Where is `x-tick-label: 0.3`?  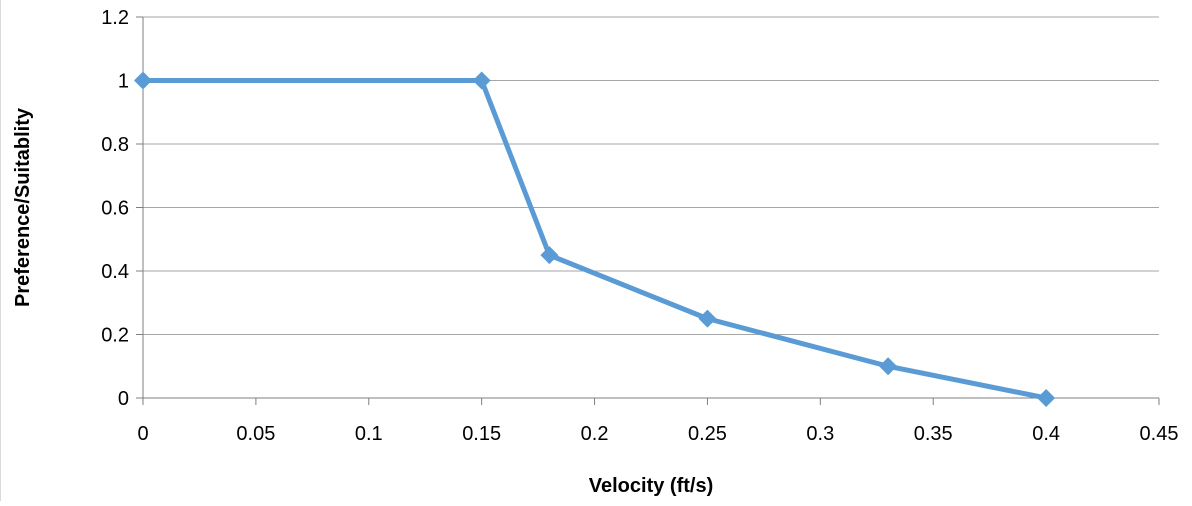
x-tick-label: 0.3 is located at coordinates (820, 434).